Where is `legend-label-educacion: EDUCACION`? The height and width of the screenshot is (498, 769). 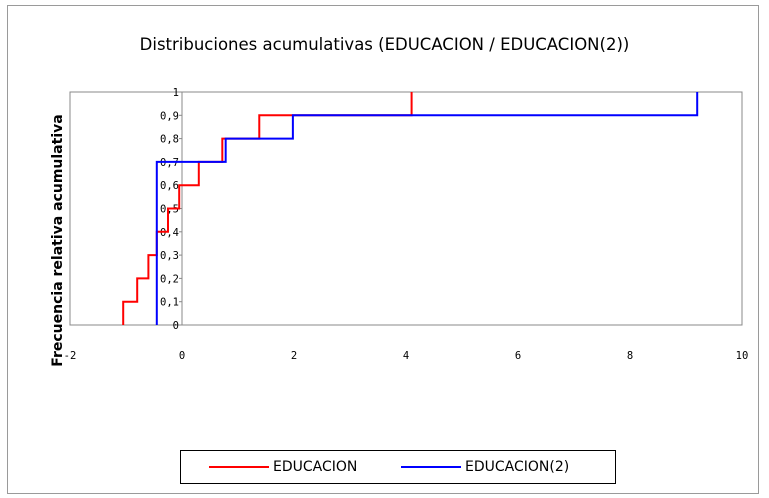
legend-label-educacion: EDUCACION is located at coordinates (315, 467).